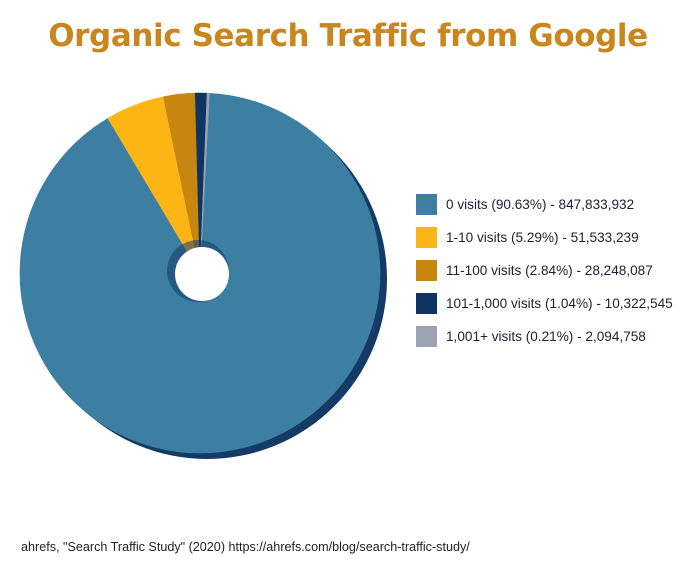  I want to click on legend-item-0-visits: 0 visits (90.63%) - 847,833,932, so click(553, 204).